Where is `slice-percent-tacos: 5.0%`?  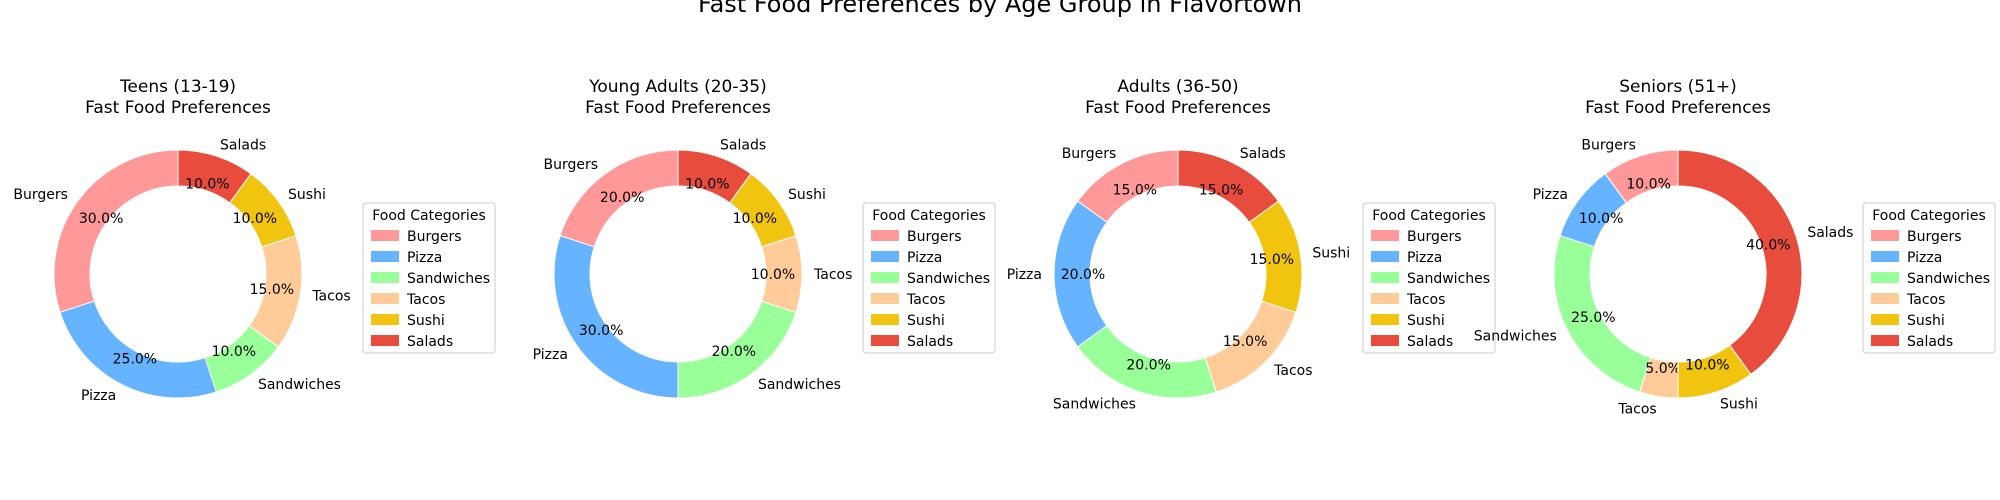 slice-percent-tacos: 5.0% is located at coordinates (1663, 369).